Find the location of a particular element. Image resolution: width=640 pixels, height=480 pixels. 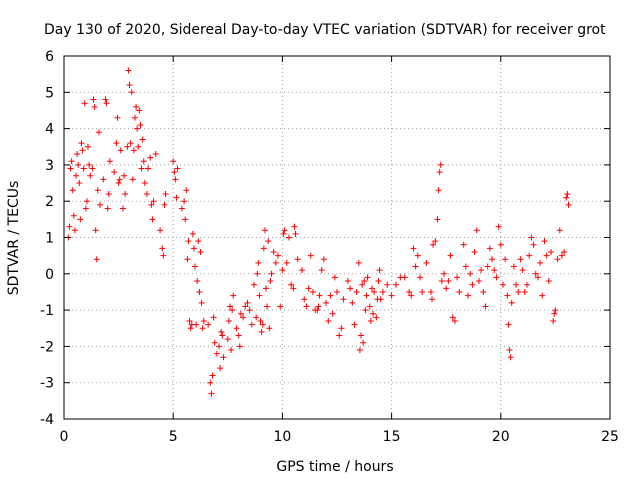

x-tick-label: 10 is located at coordinates (282, 437).